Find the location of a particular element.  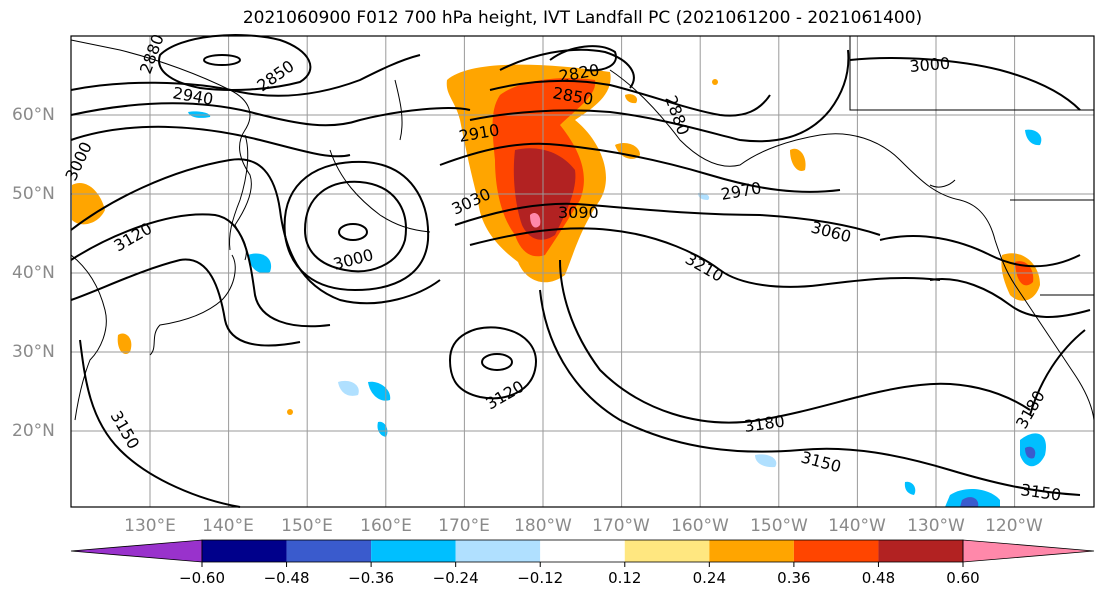

colorbar-outline is located at coordinates (582, 551).